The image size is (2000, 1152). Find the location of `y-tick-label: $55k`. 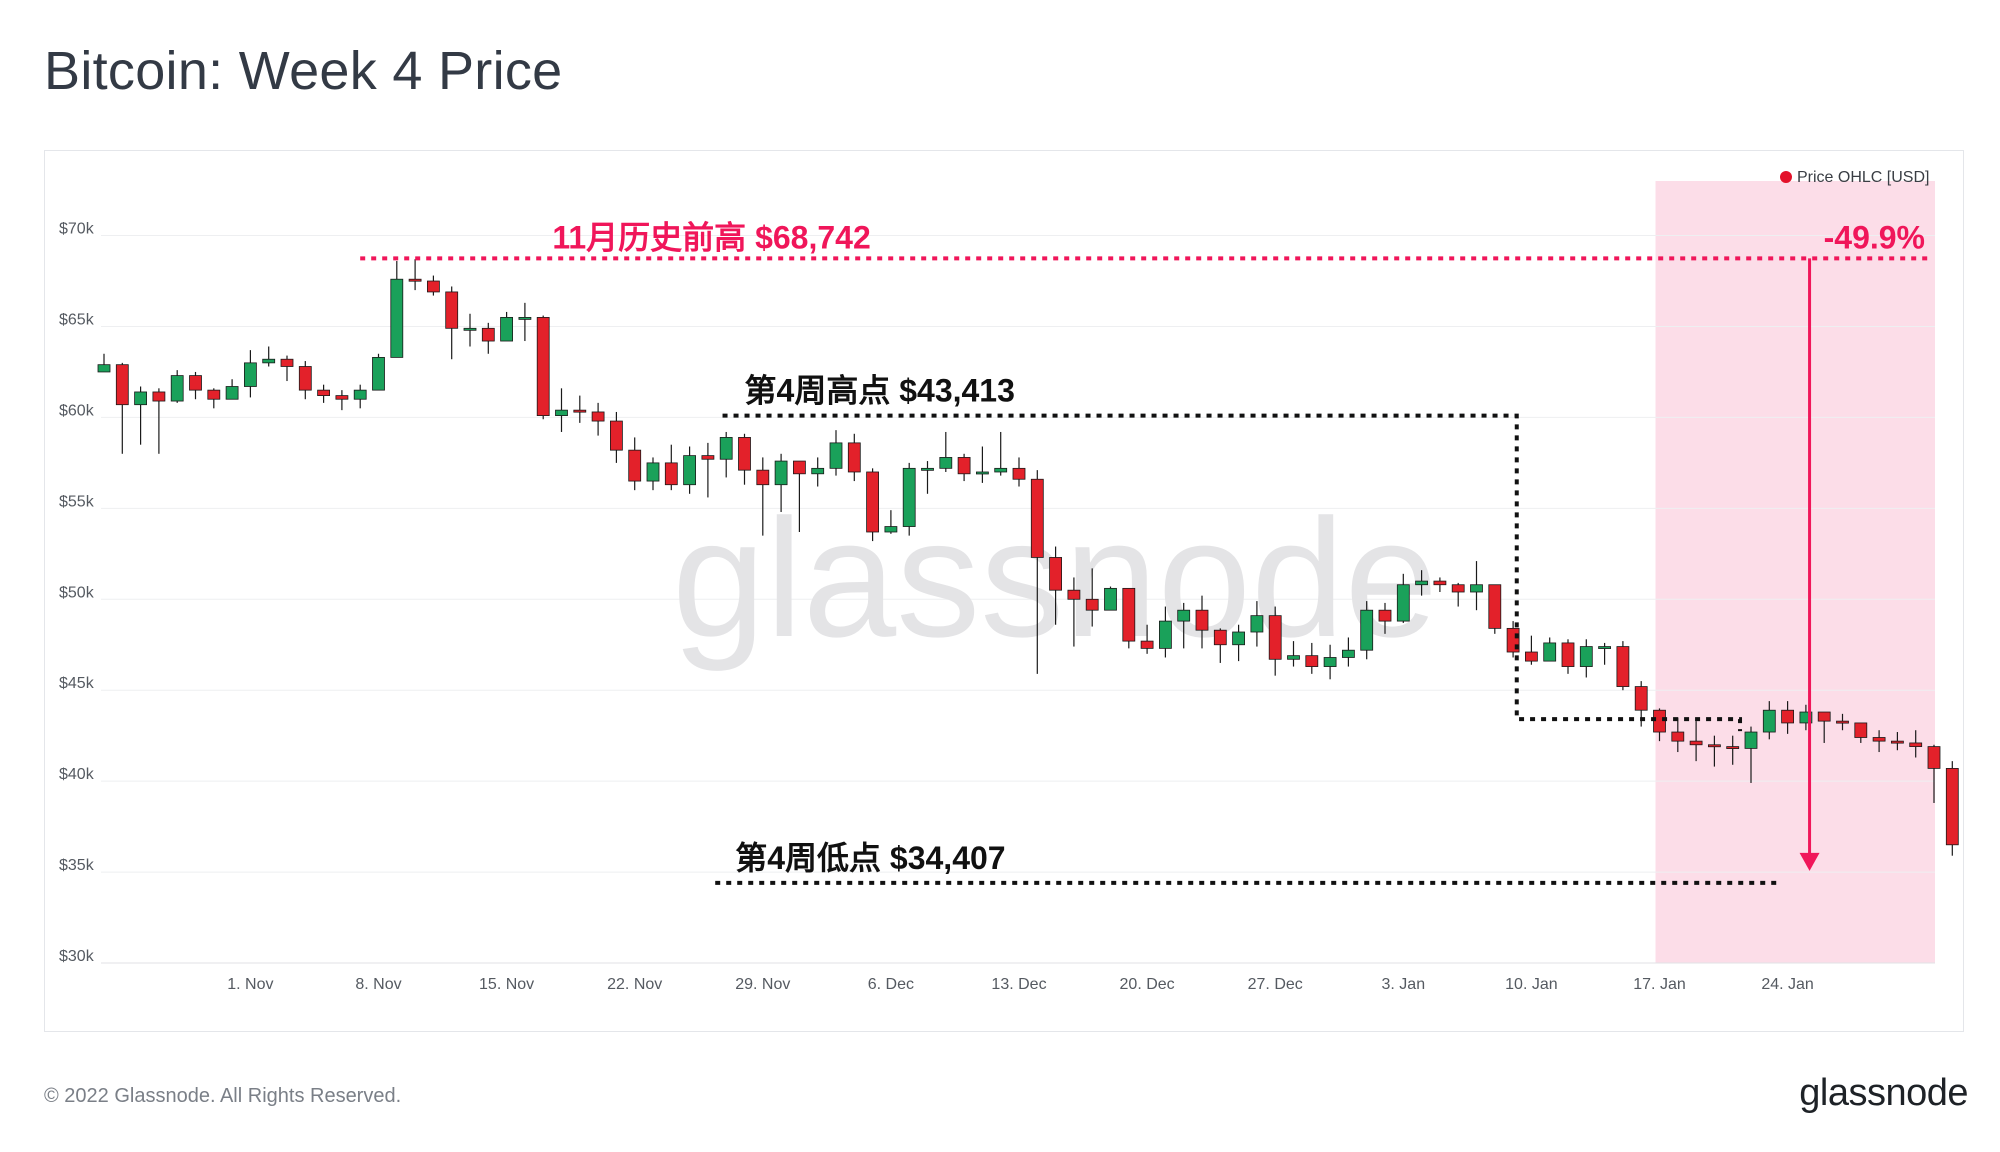

y-tick-label: $55k is located at coordinates (77, 501).